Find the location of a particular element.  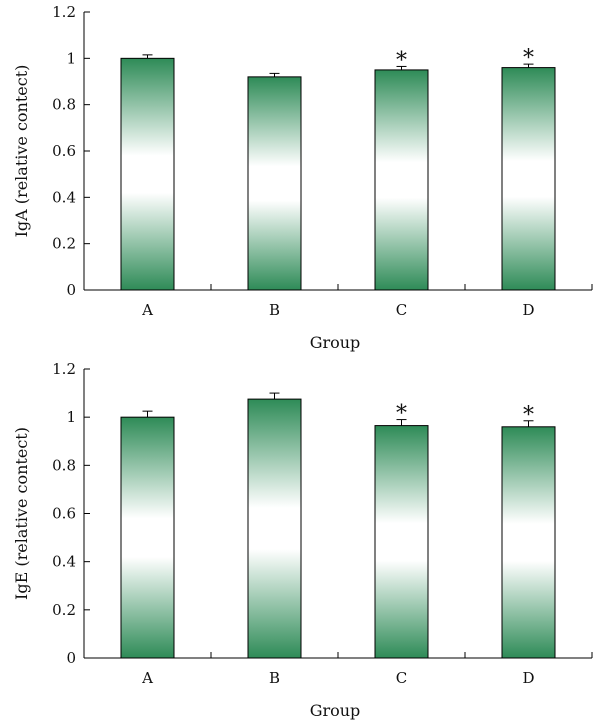

category-label-1-0: A is located at coordinates (147, 678).